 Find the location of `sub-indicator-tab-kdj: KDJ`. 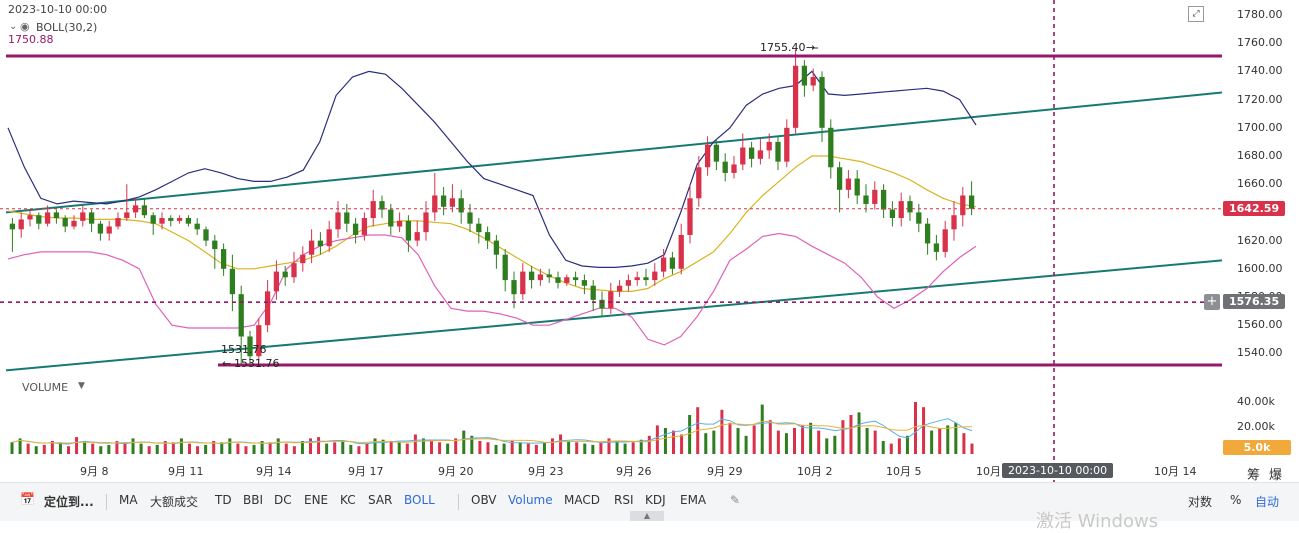

sub-indicator-tab-kdj: KDJ is located at coordinates (655, 500).